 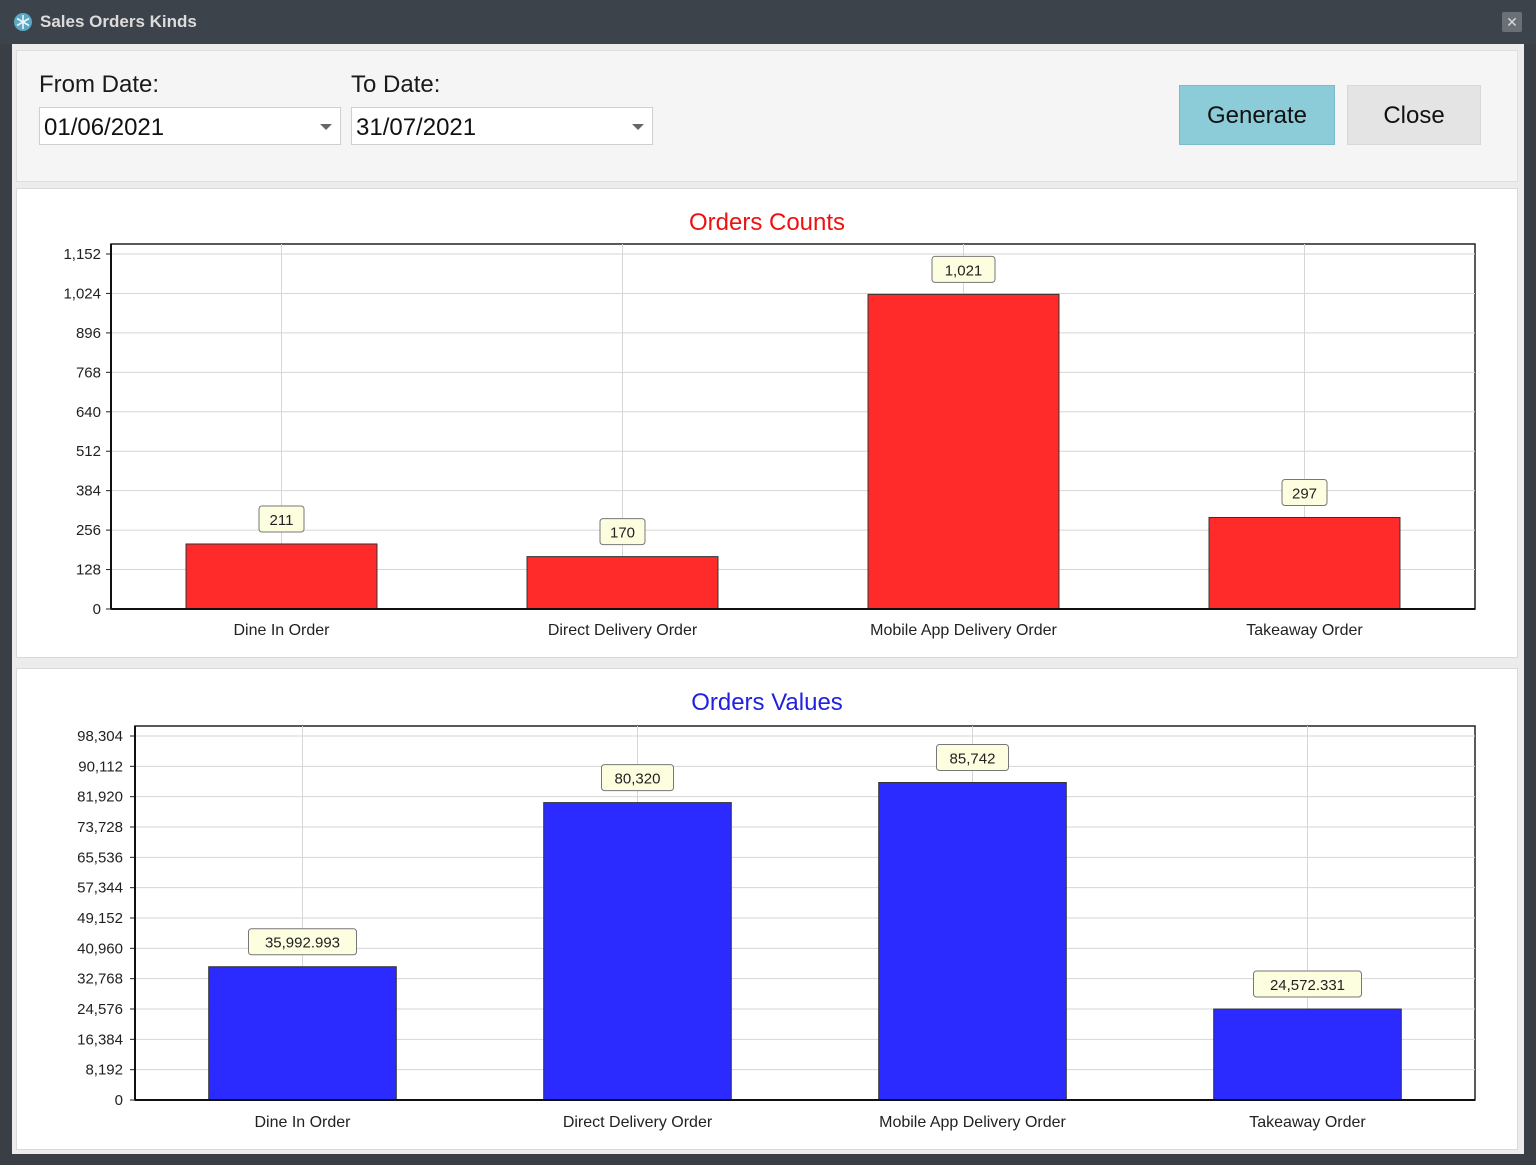 I want to click on generate-button: Generate, so click(x=1257, y=115).